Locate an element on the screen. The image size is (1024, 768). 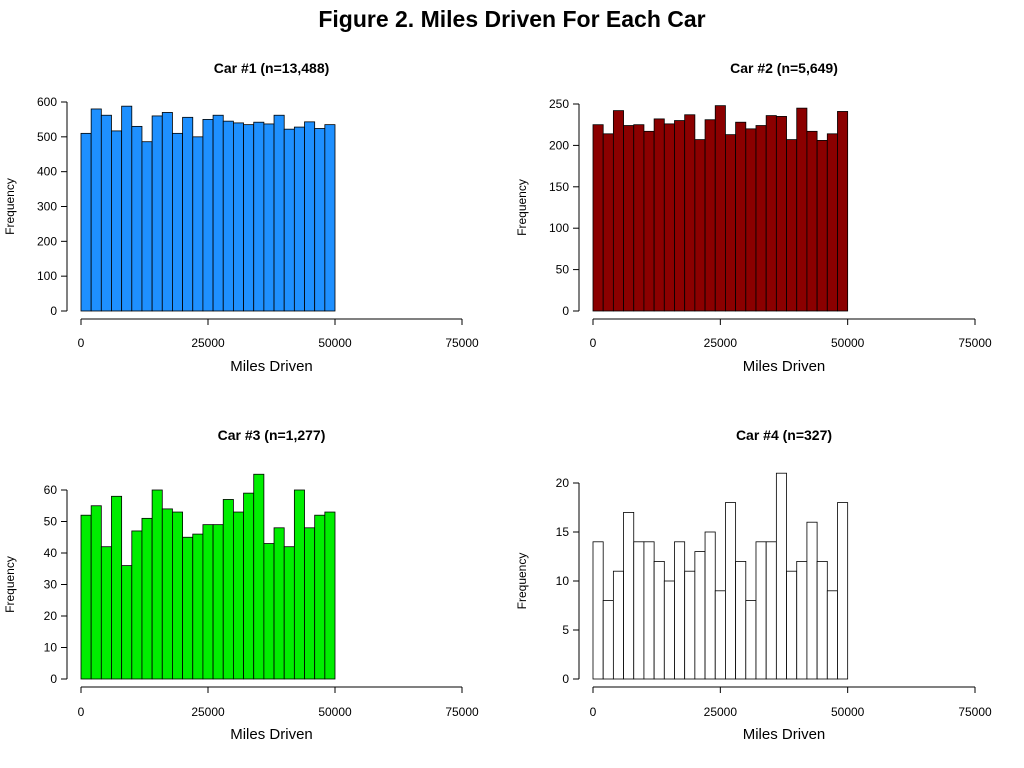
car-2-y-tick-label: 200 is located at coordinates (559, 145).